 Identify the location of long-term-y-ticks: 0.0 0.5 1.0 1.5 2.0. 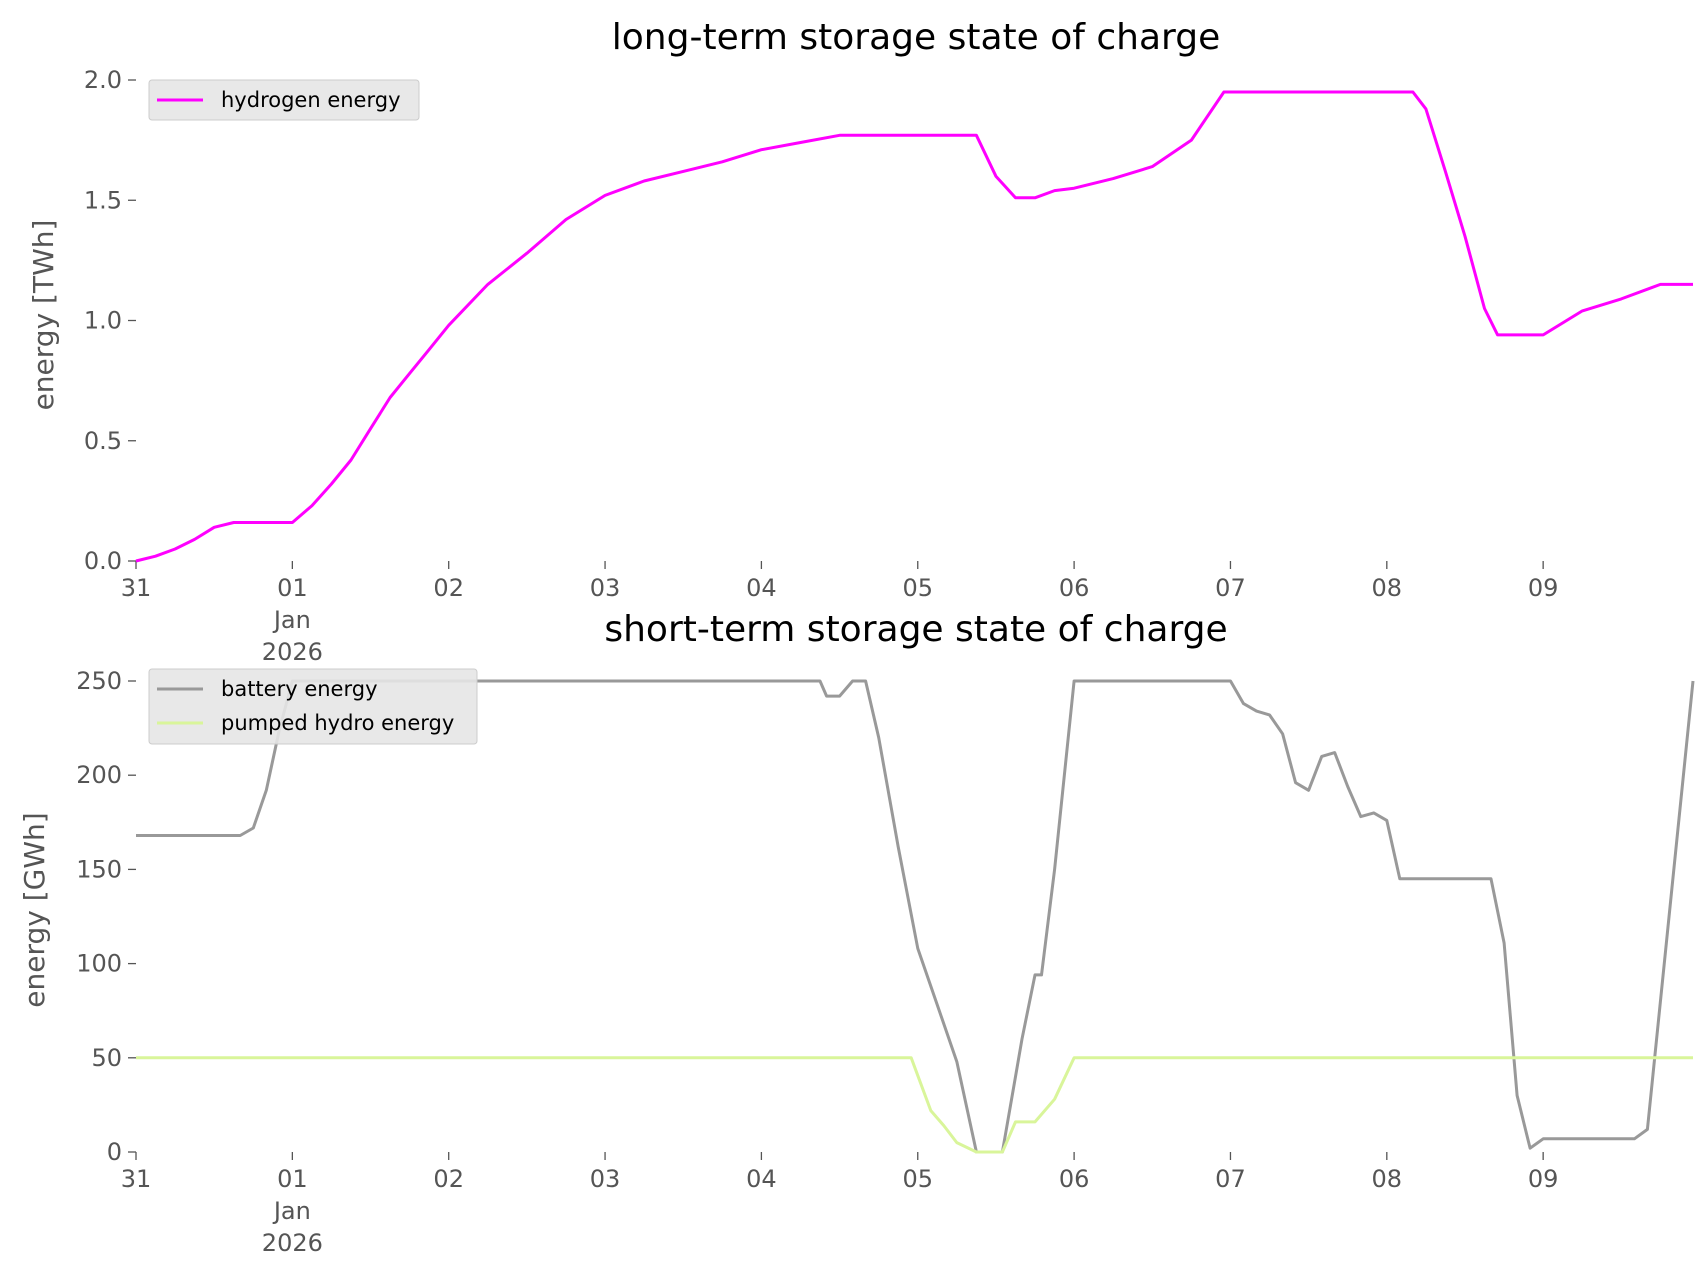
(110, 320).